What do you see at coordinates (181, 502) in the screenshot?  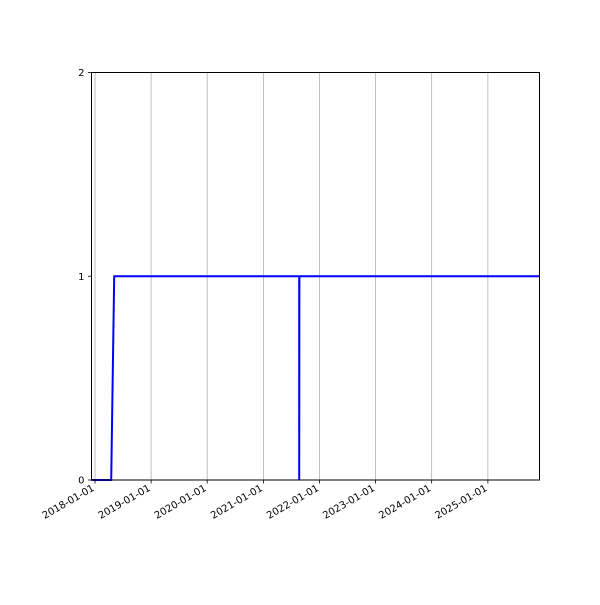 I see `x-tick-label: 2020-01-01` at bounding box center [181, 502].